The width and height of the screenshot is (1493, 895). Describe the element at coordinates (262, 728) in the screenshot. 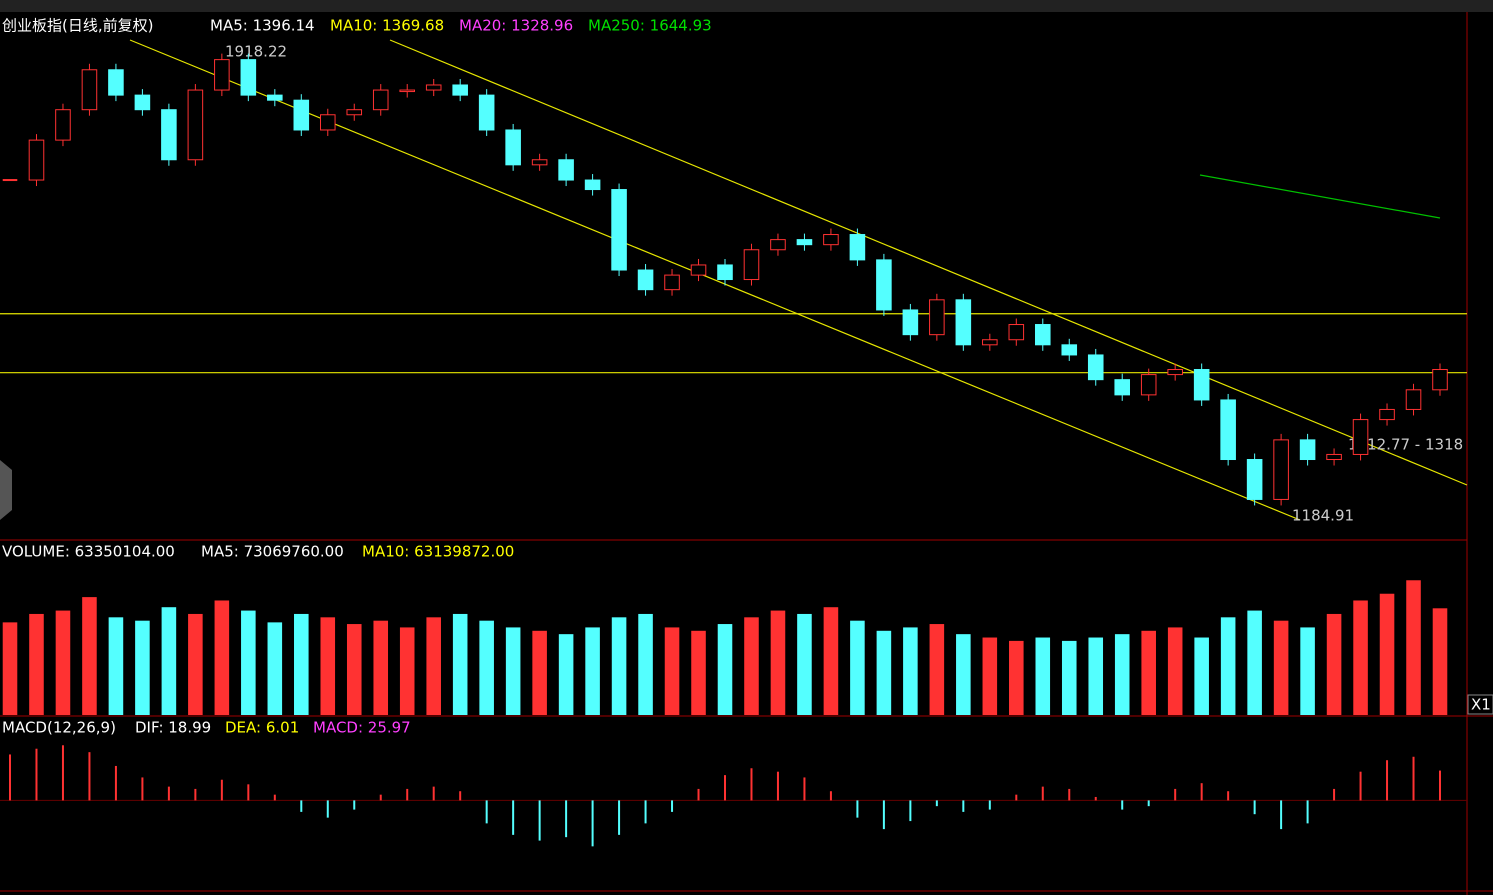

I see `macd-dea: DEA: 6.01` at that location.